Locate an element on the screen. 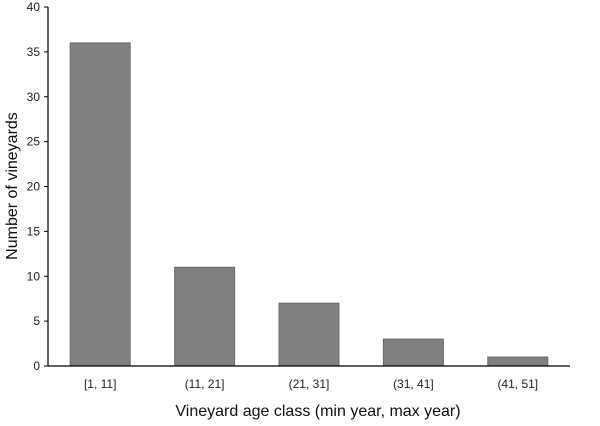 The width and height of the screenshot is (600, 426). x-tick-label: (31, 41] is located at coordinates (413, 384).